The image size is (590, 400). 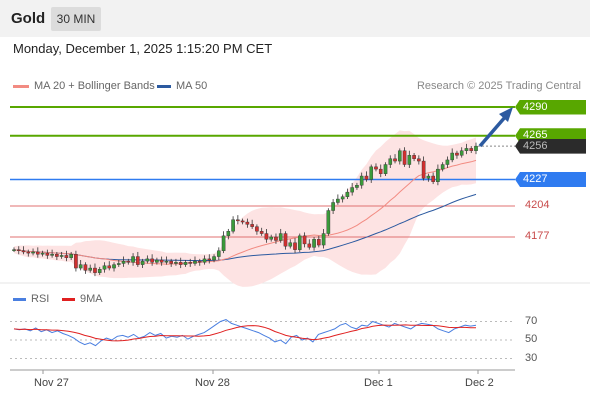 What do you see at coordinates (498, 86) in the screenshot?
I see `credit-text: Research © 2025 Trading Central` at bounding box center [498, 86].